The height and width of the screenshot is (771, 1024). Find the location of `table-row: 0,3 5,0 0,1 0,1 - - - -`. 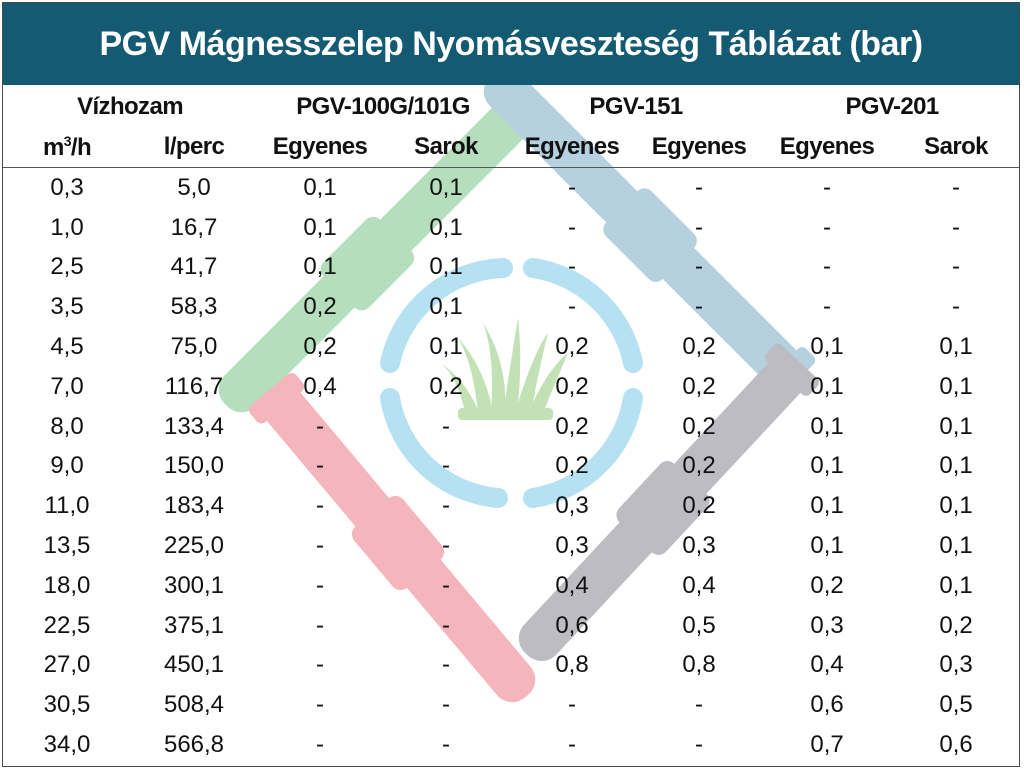

table-row: 0,3 5,0 0,1 0,1 - - - - is located at coordinates (511, 188).